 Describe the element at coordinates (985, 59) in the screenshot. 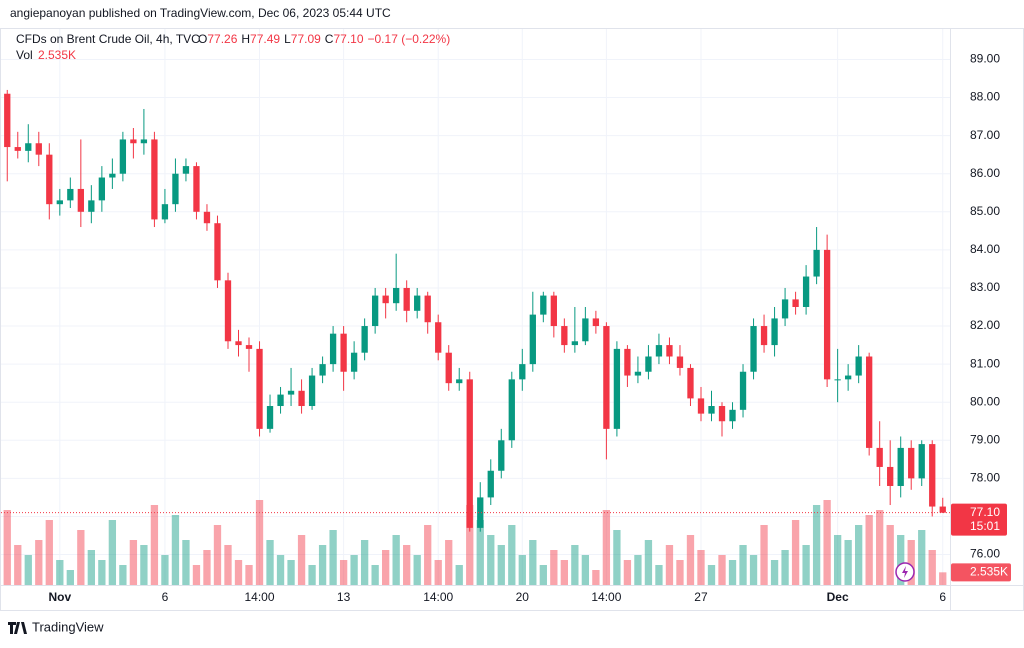

I see `y-tick-label: 89.00` at that location.